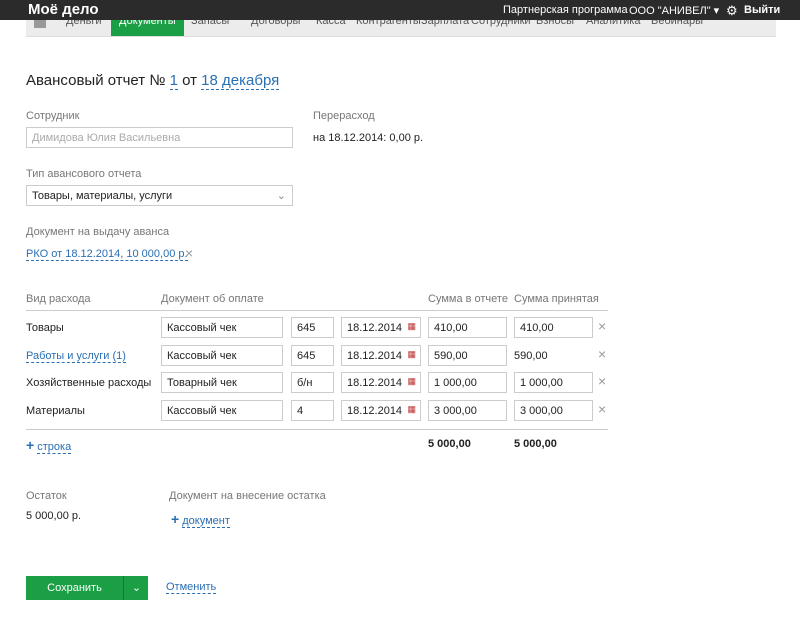  What do you see at coordinates (762, 10) in the screenshot?
I see `logout: Выйти` at bounding box center [762, 10].